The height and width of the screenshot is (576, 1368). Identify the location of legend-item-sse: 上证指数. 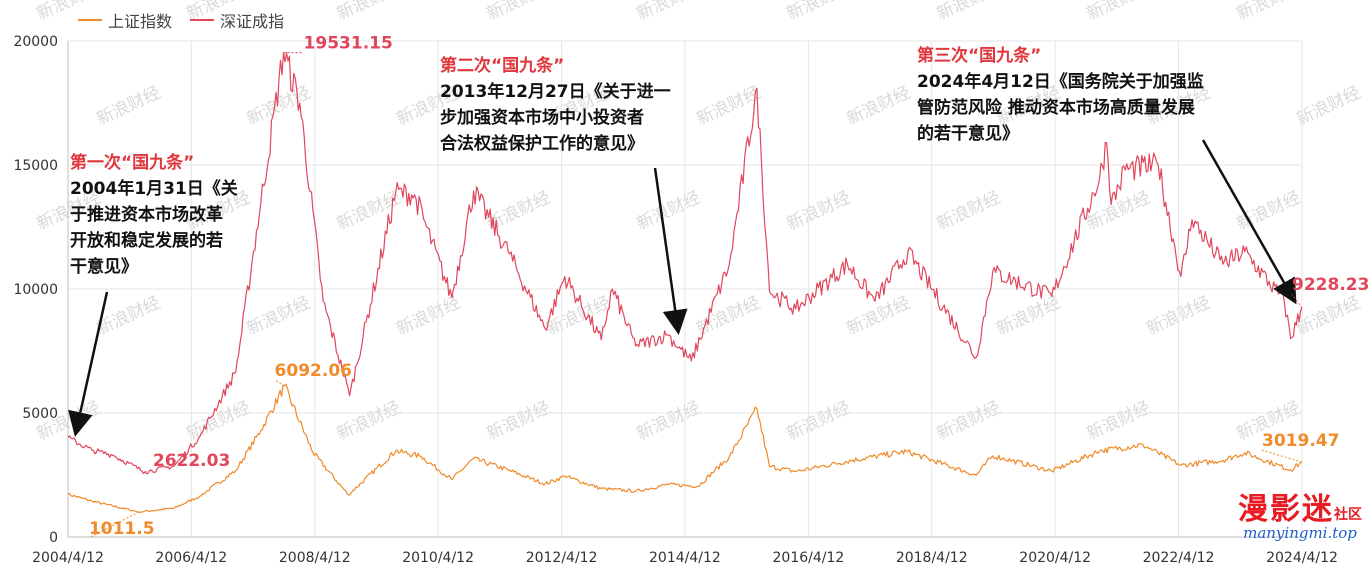
(125, 20).